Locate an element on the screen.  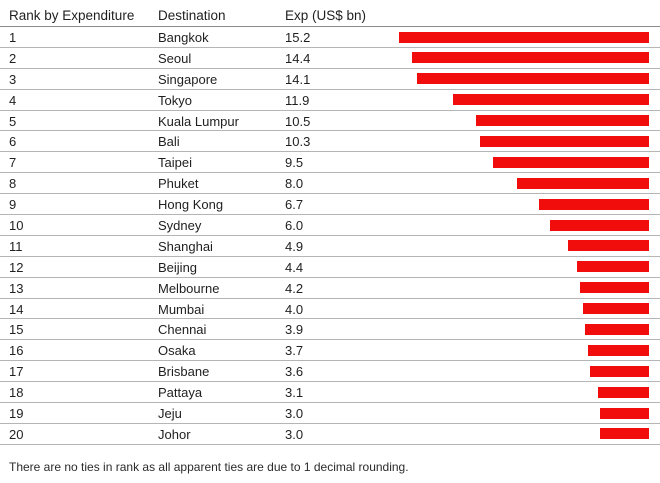
destination-cell: Mumbai is located at coordinates (181, 309).